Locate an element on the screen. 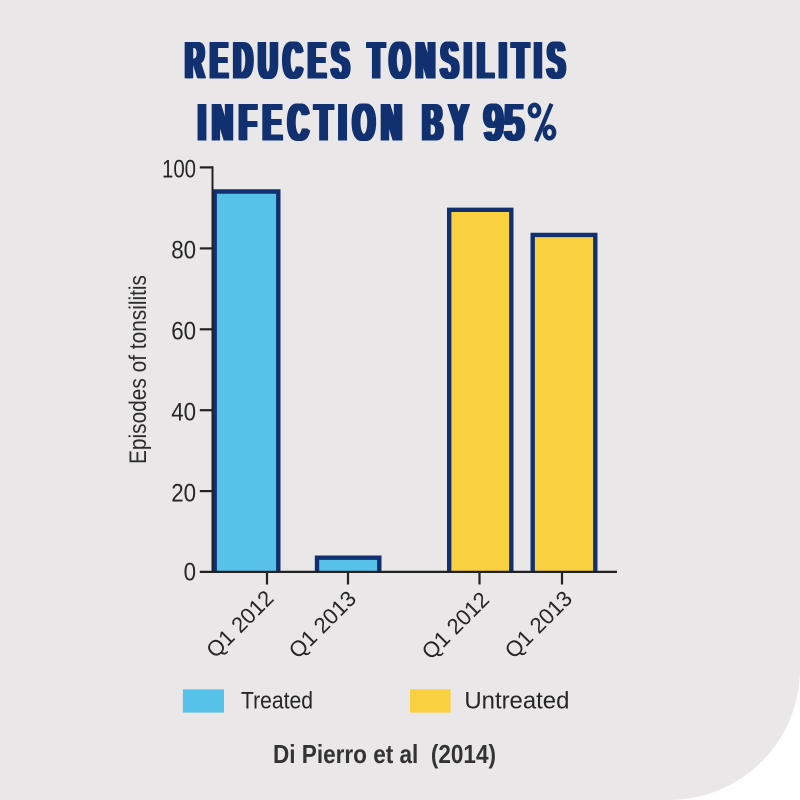  svg-text: Untreated is located at coordinates (516, 701).